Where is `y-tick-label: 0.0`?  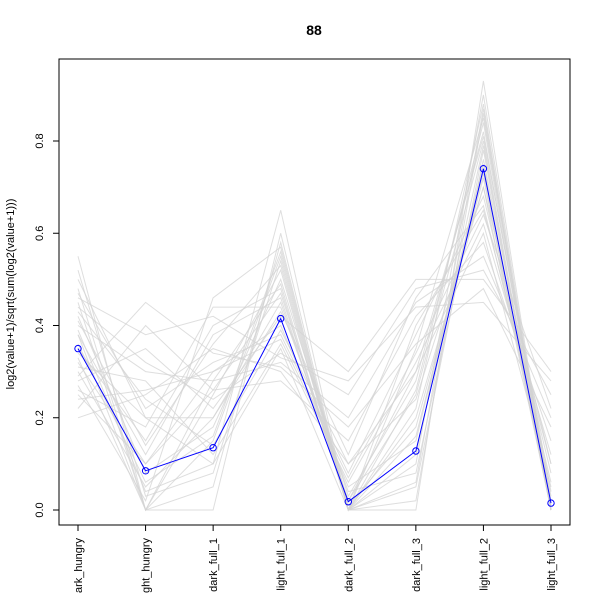 y-tick-label: 0.0 is located at coordinates (40, 509).